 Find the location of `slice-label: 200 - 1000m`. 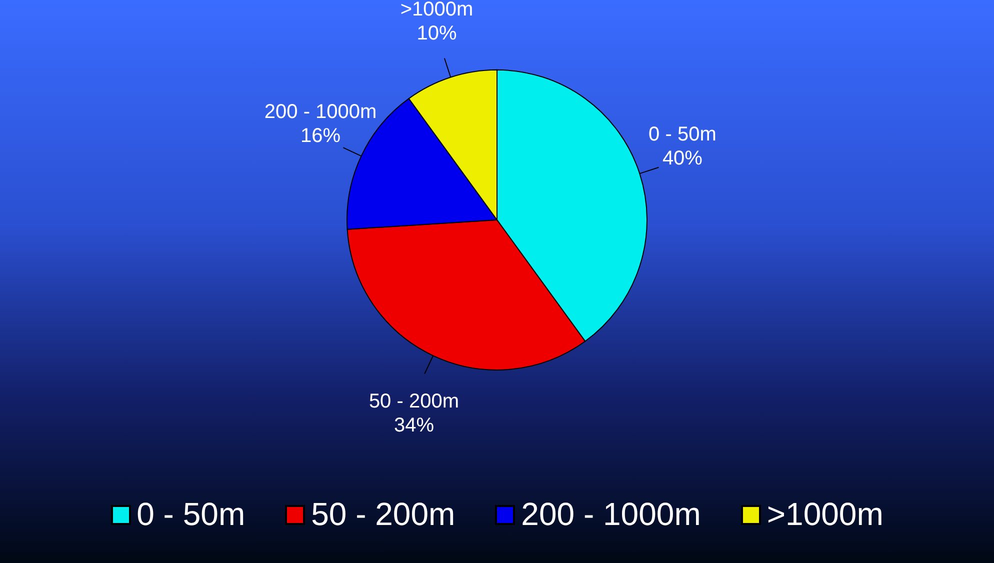

slice-label: 200 - 1000m is located at coordinates (320, 111).